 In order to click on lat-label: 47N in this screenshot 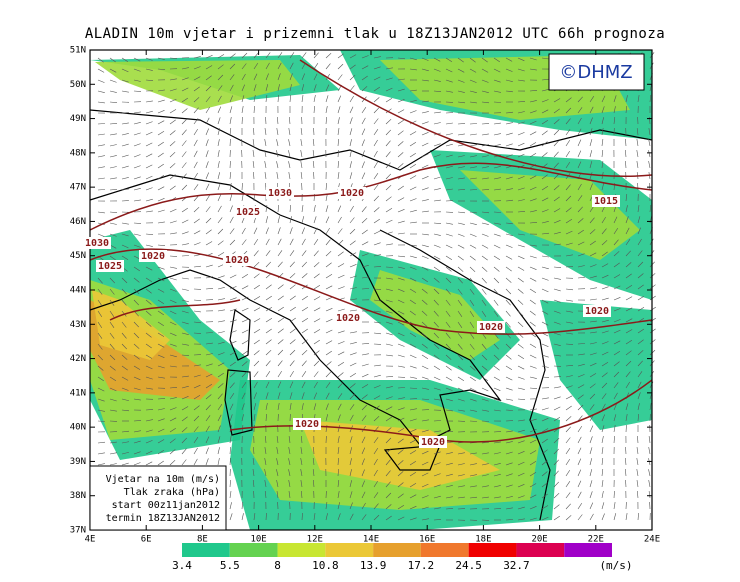, I will do `click(78, 188)`.